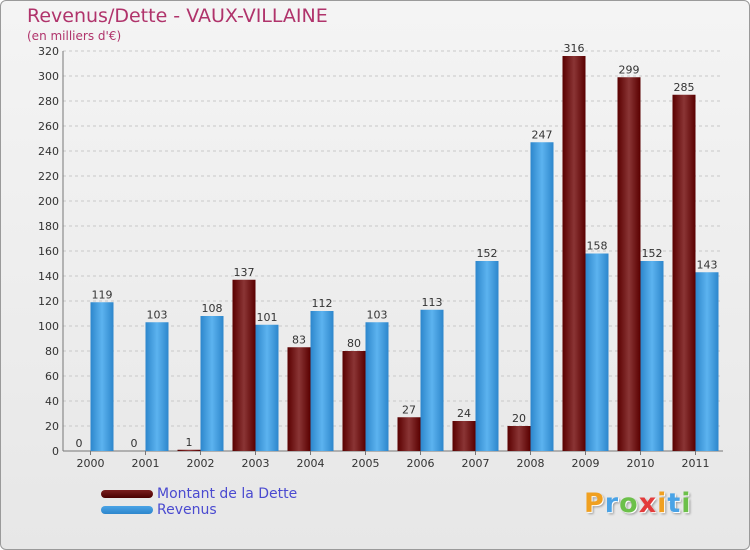 The width and height of the screenshot is (750, 550). Describe the element at coordinates (48, 101) in the screenshot. I see `y-tick-label: 280` at that location.